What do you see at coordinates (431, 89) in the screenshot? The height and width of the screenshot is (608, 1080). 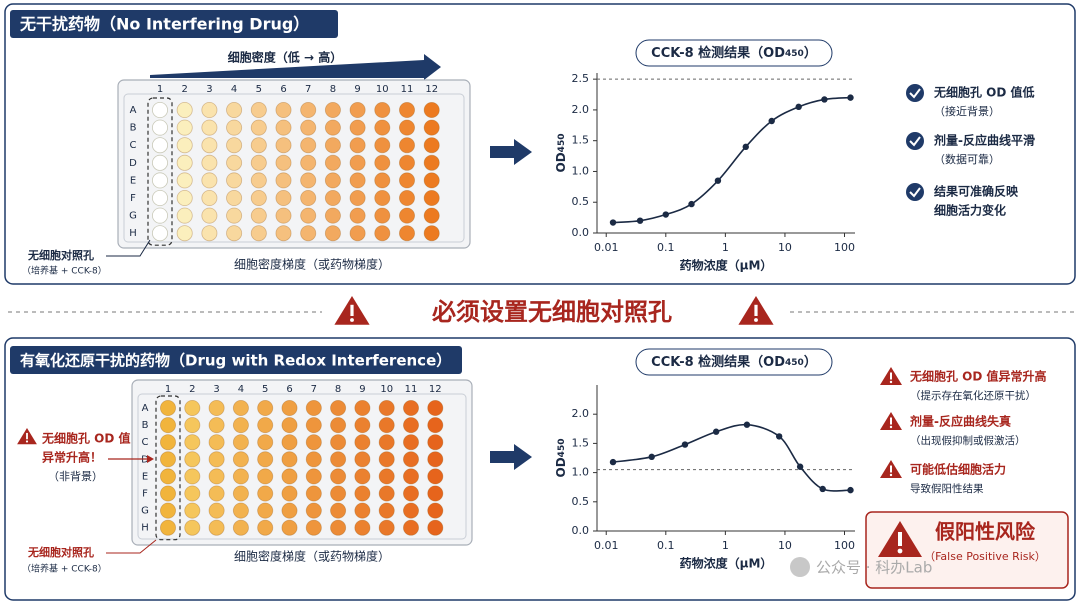 I see `column-label: 12` at bounding box center [431, 89].